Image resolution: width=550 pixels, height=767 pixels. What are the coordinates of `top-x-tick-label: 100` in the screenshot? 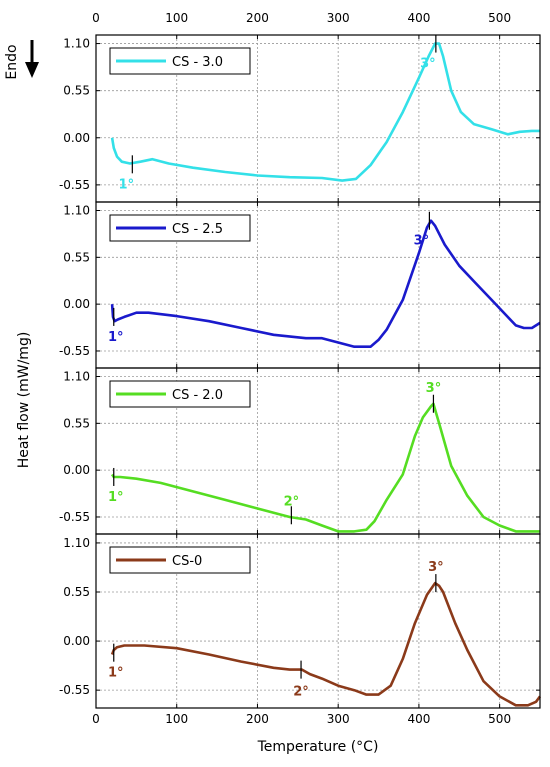 It's located at (176, 18).